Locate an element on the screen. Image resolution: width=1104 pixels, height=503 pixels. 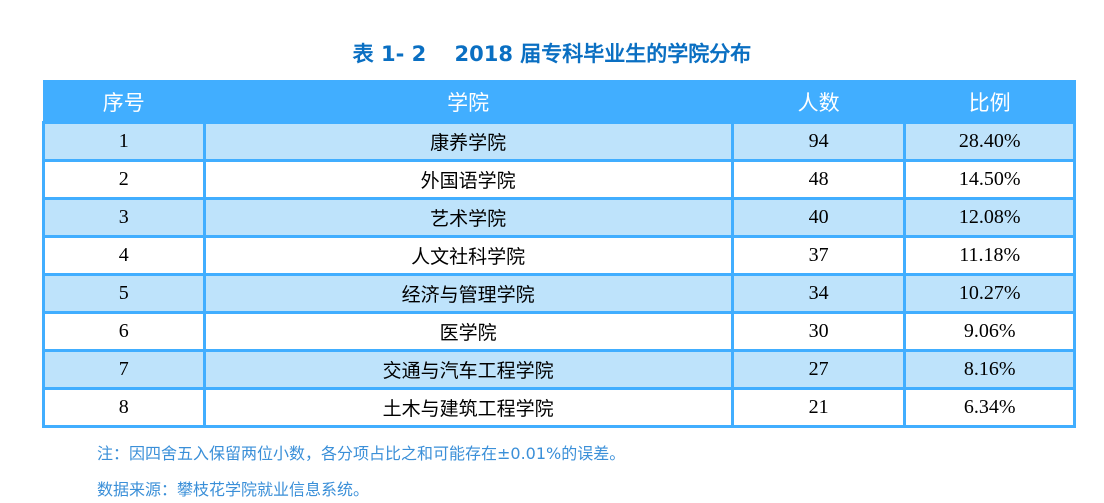
cell-college: 艺术学院 is located at coordinates (468, 217).